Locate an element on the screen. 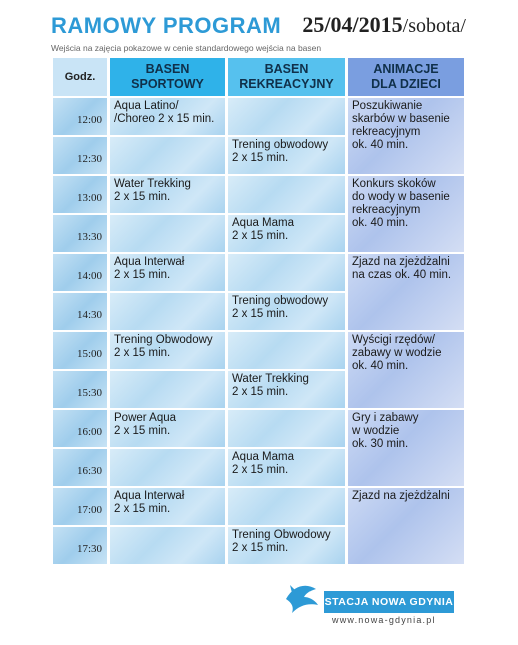 This screenshot has height=645, width=518. time-cell: 12:00 is located at coordinates (80, 116).